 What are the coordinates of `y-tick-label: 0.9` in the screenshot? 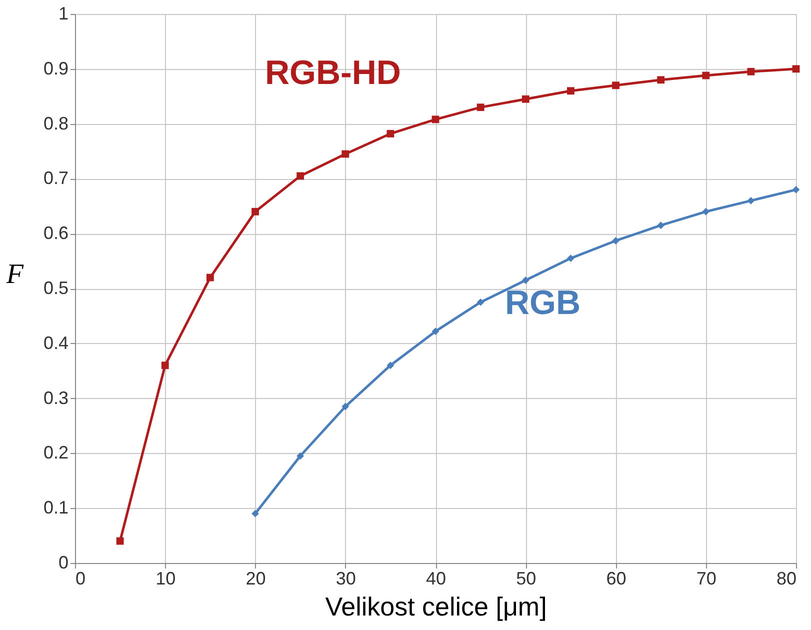 It's located at (55, 68).